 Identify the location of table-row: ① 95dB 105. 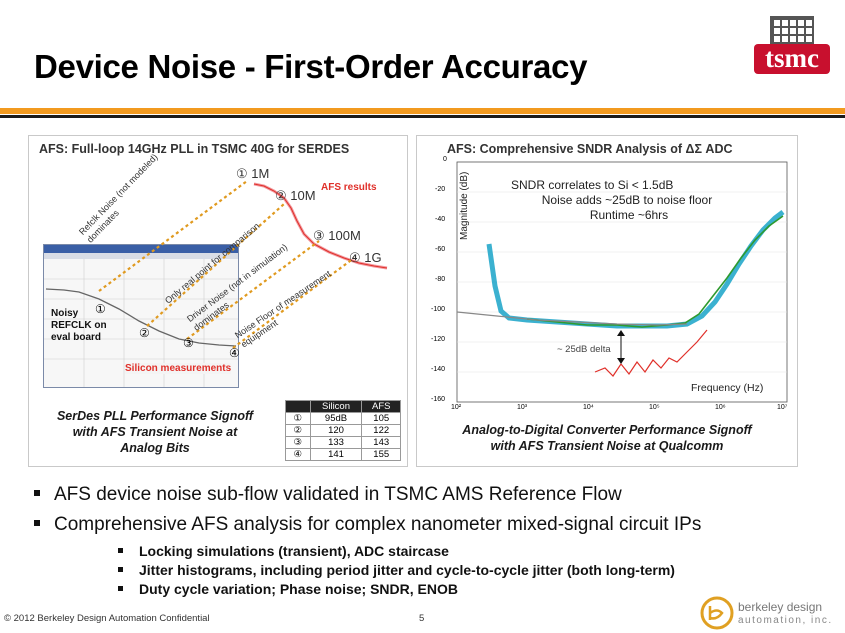
(343, 418).